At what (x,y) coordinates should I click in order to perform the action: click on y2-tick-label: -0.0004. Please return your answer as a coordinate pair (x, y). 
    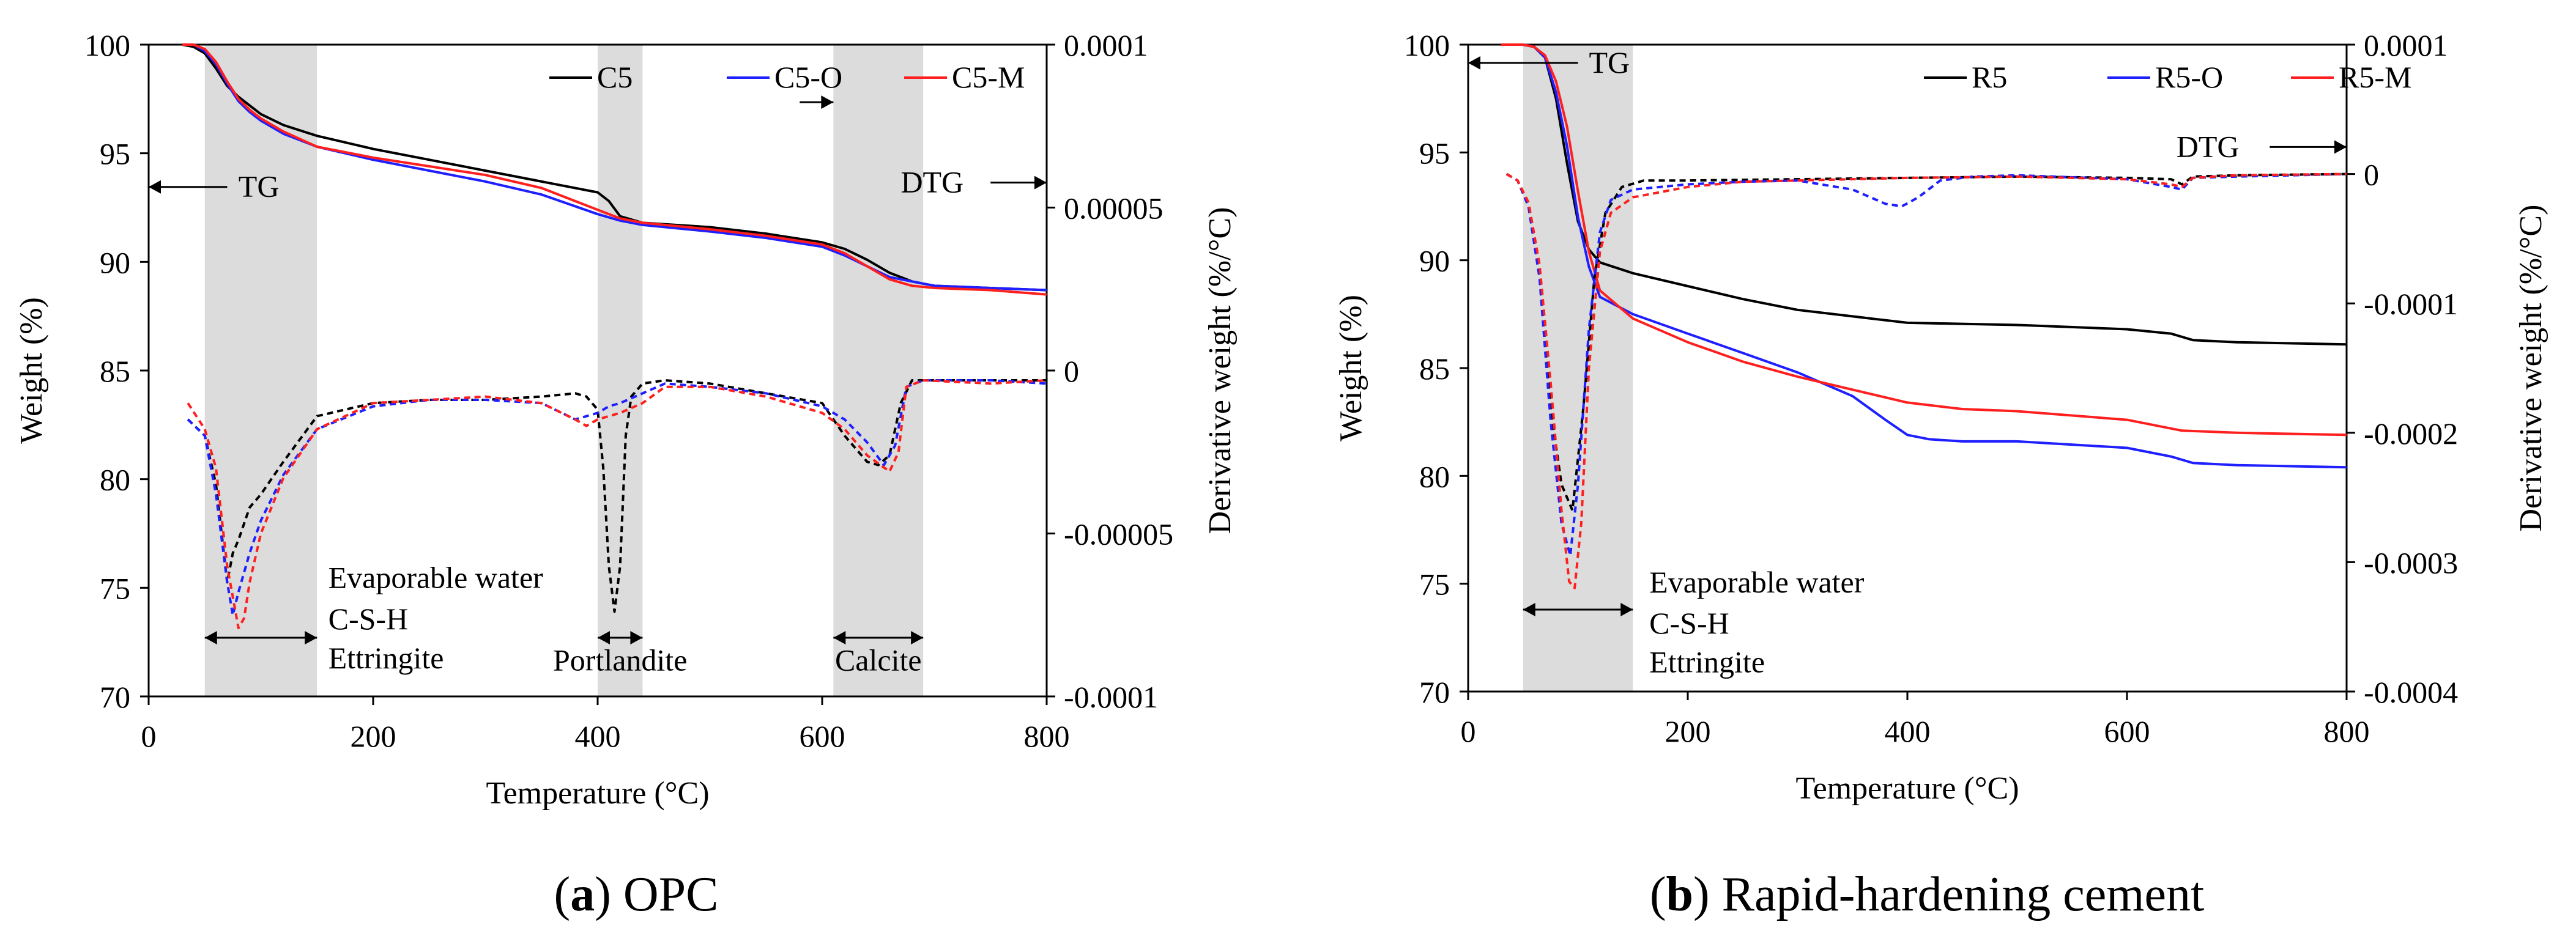
    Looking at the image, I should click on (2411, 692).